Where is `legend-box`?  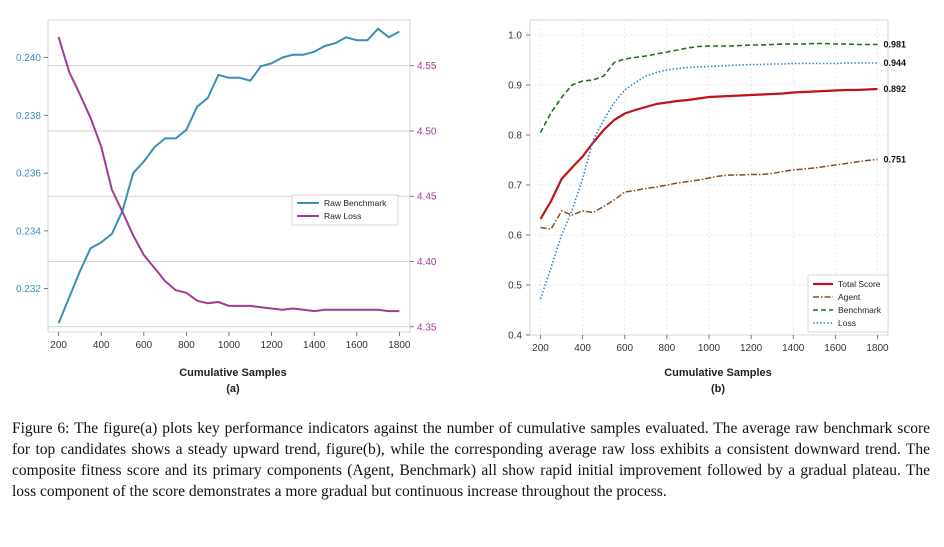
legend-box is located at coordinates (345, 210).